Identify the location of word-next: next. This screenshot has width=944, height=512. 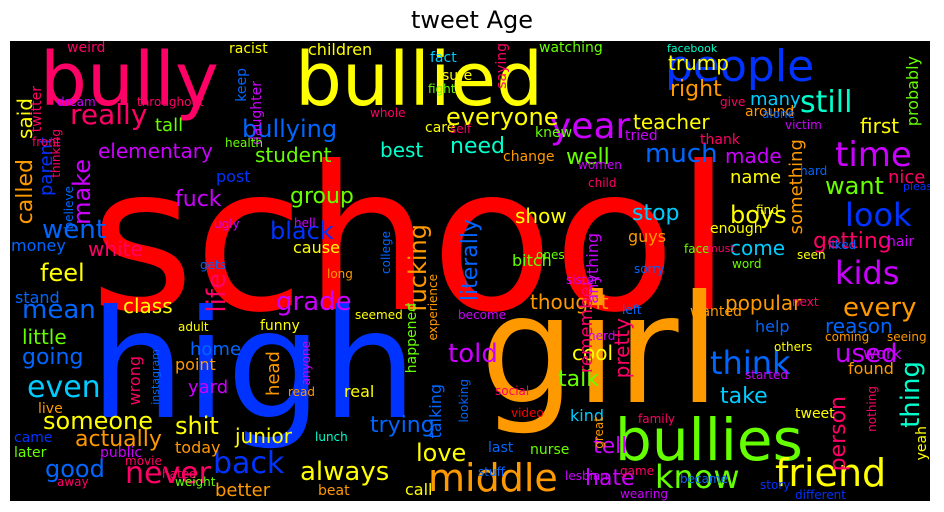
(805, 302).